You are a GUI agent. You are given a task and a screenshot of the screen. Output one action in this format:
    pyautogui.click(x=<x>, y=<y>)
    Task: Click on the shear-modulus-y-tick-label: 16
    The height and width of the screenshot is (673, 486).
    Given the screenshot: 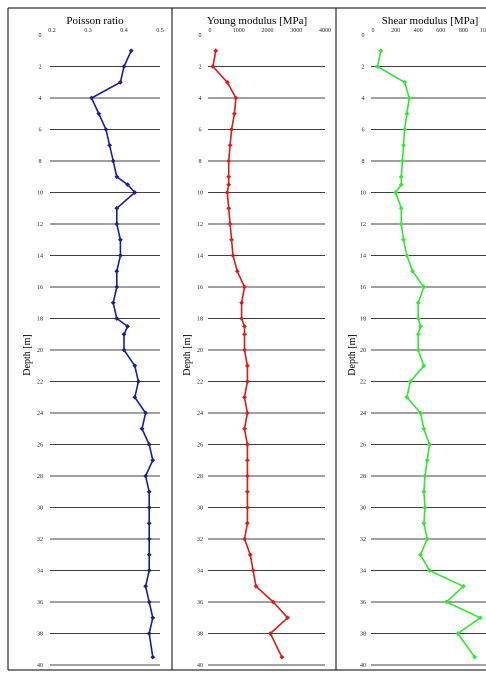 What is the action you would take?
    pyautogui.click(x=363, y=288)
    